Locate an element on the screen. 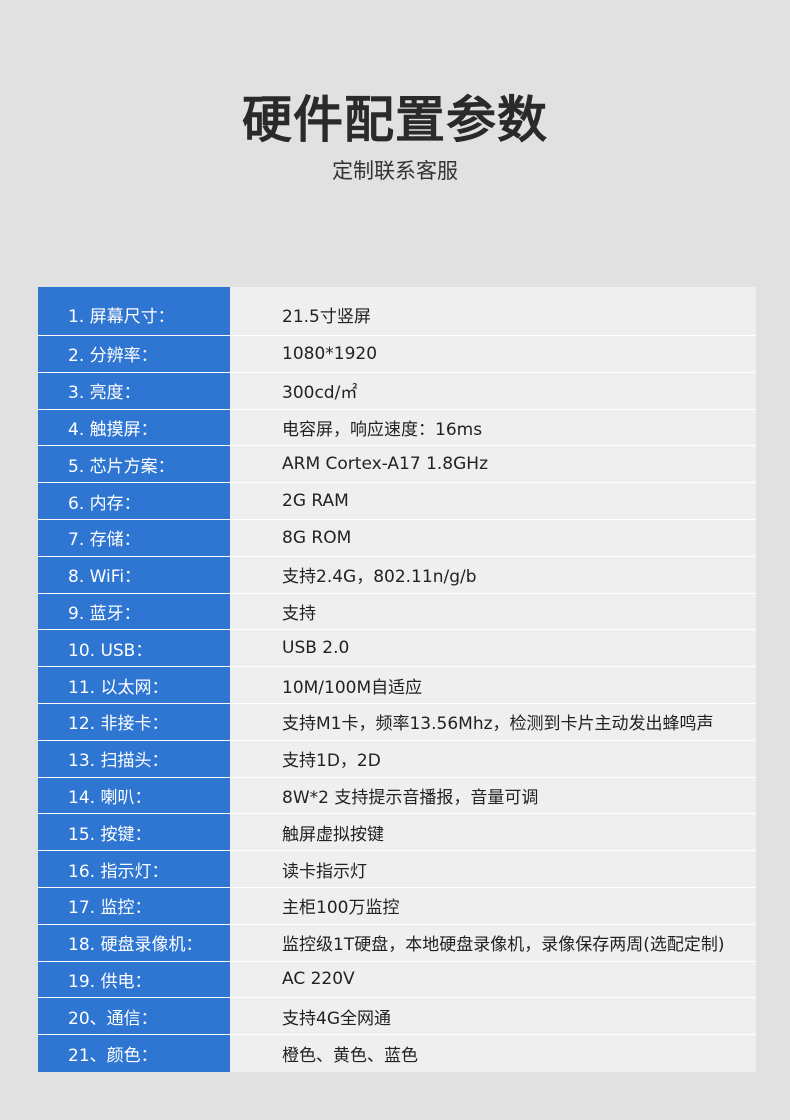 The width and height of the screenshot is (790, 1120). spec-row: 4. 触摸屏： 电容屏，响应速度：16ms is located at coordinates (397, 428).